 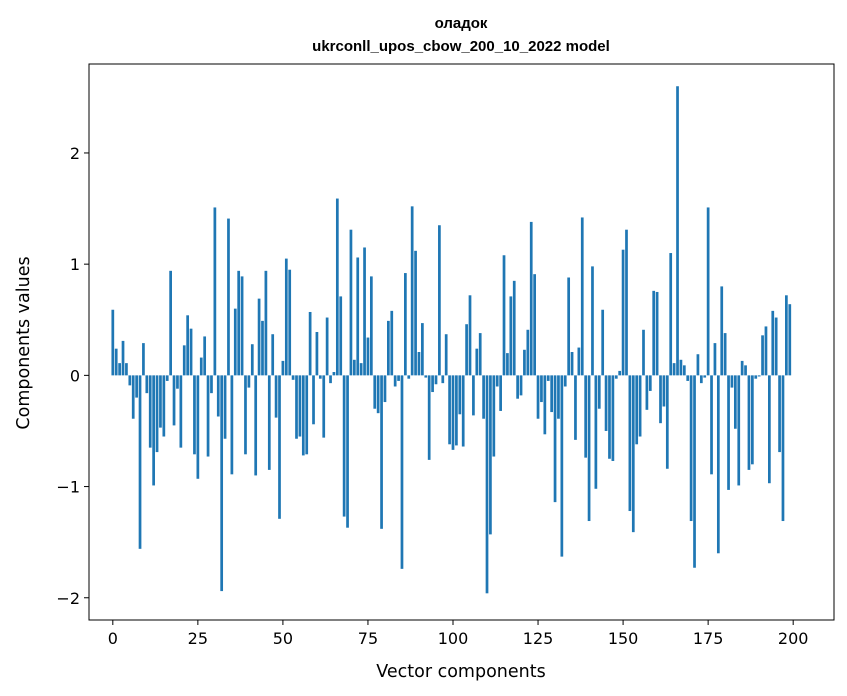 What do you see at coordinates (461, 23) in the screenshot?
I see `chart-title: оладок` at bounding box center [461, 23].